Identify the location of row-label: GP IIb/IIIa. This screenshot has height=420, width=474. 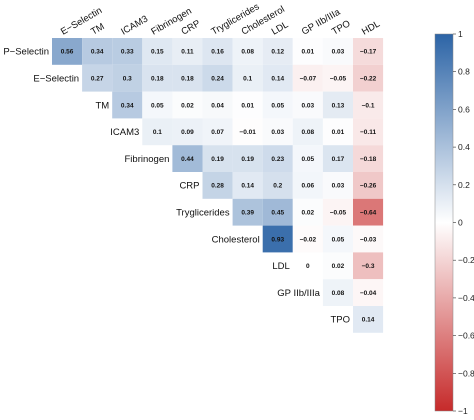
(298, 293).